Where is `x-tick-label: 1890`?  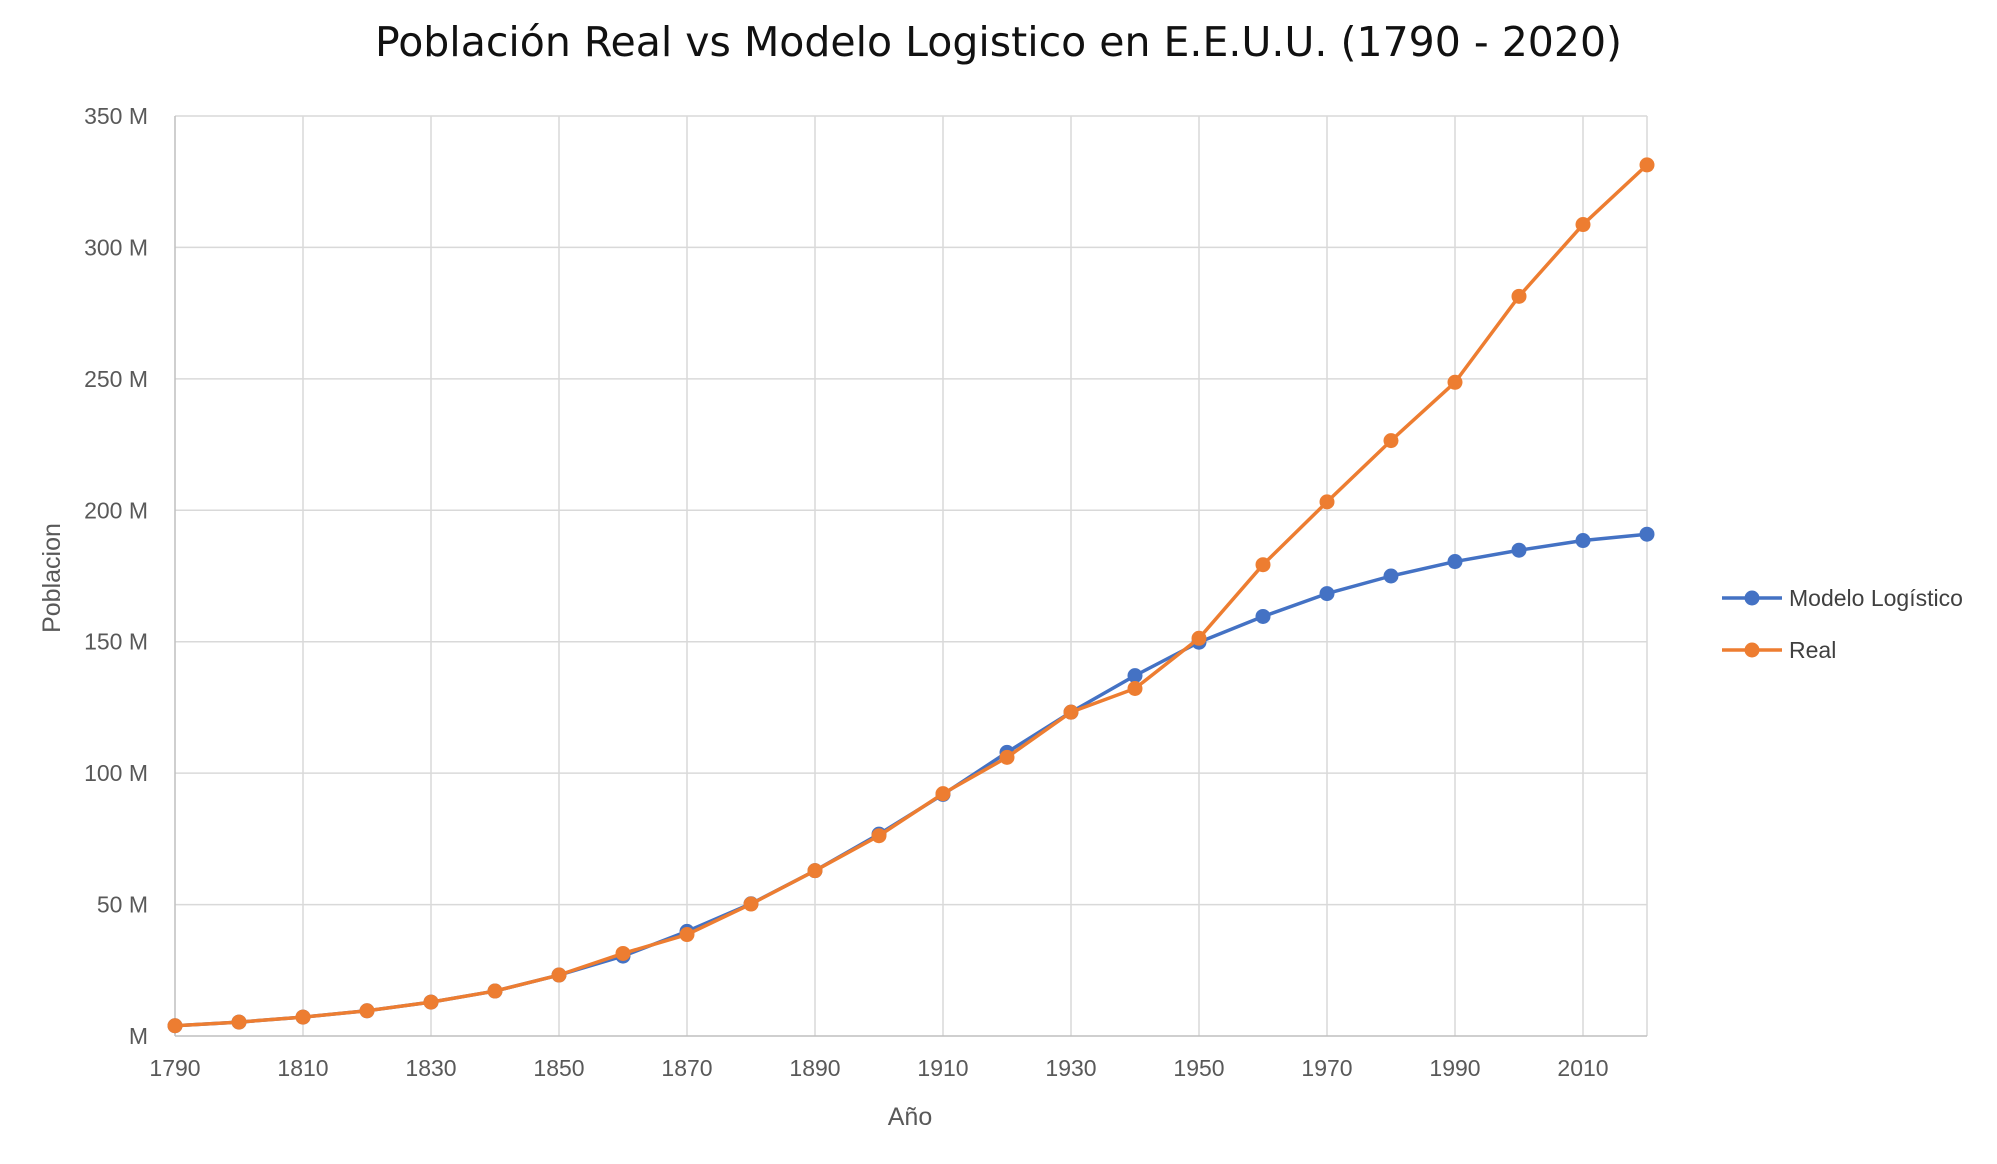 x-tick-label: 1890 is located at coordinates (814, 1068).